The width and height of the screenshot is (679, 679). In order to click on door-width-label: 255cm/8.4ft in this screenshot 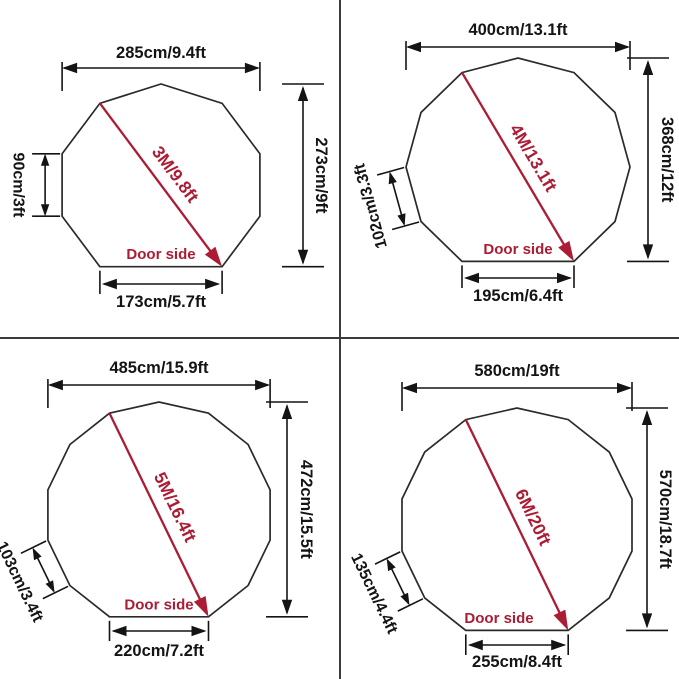, I will do `click(517, 662)`.